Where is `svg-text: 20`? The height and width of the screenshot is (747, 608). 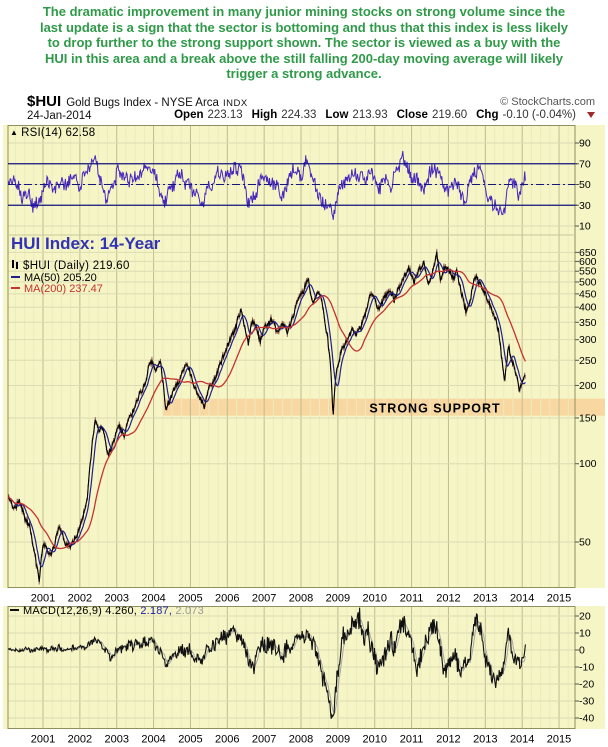
svg-text: 20 is located at coordinates (585, 617).